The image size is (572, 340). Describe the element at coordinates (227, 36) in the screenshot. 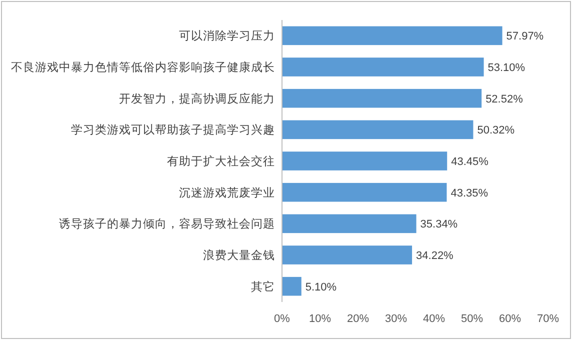

I see `y-tick-label: 可以消除学习压力` at that location.